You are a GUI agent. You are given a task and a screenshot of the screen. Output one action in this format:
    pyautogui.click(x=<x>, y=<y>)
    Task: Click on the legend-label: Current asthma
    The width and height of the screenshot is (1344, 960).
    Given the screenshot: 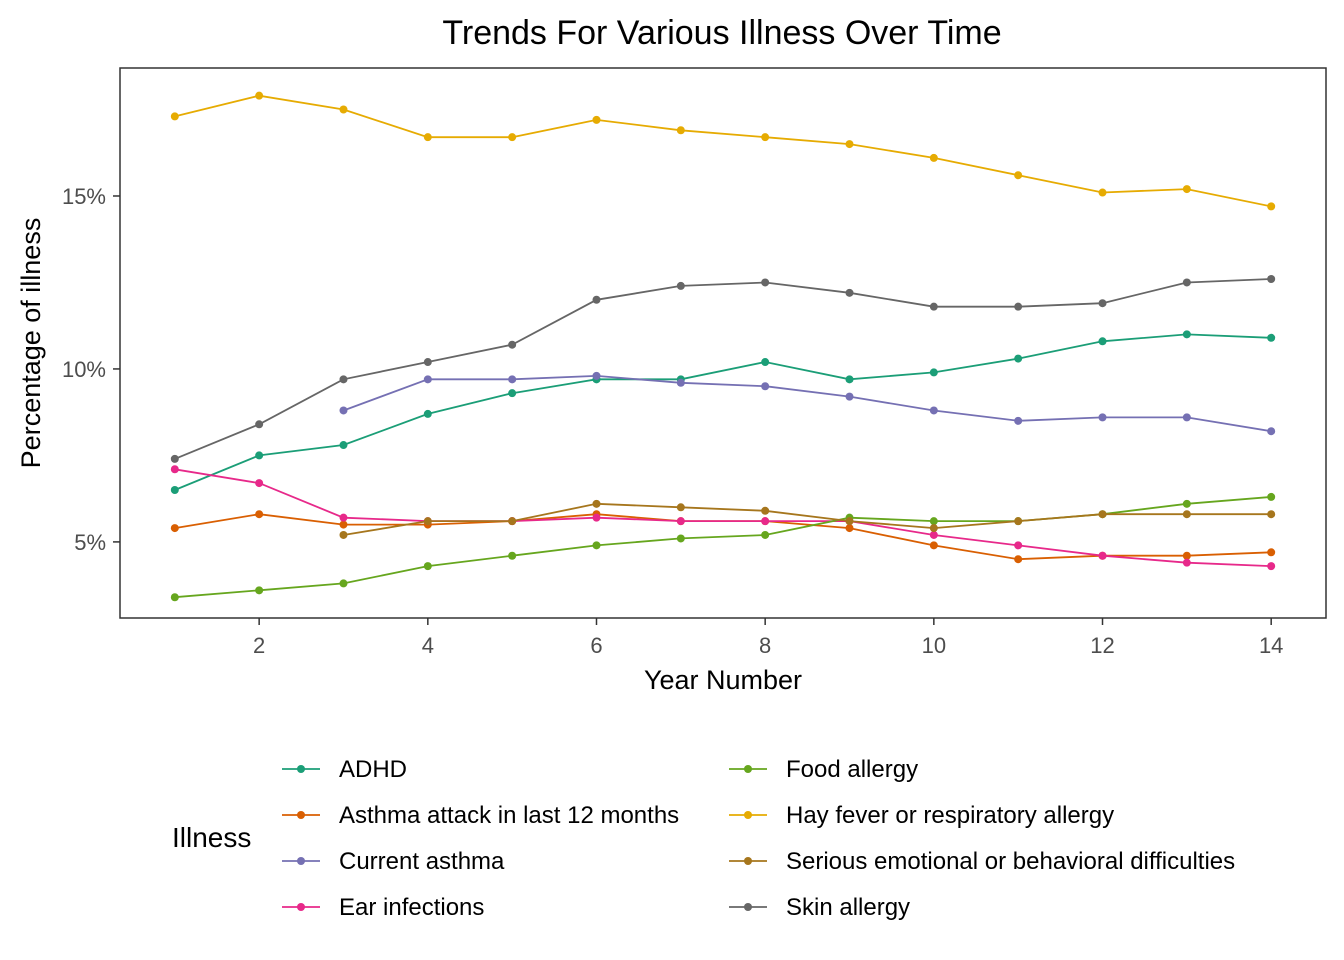 What is the action you would take?
    pyautogui.click(x=422, y=861)
    